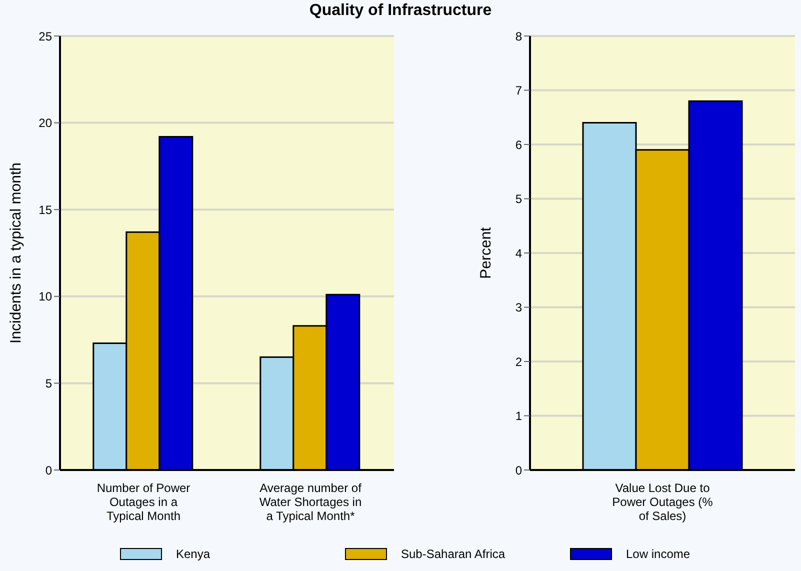 The height and width of the screenshot is (571, 801). Describe the element at coordinates (400, 11) in the screenshot. I see `chart-title: Quality of Infrastructure` at that location.